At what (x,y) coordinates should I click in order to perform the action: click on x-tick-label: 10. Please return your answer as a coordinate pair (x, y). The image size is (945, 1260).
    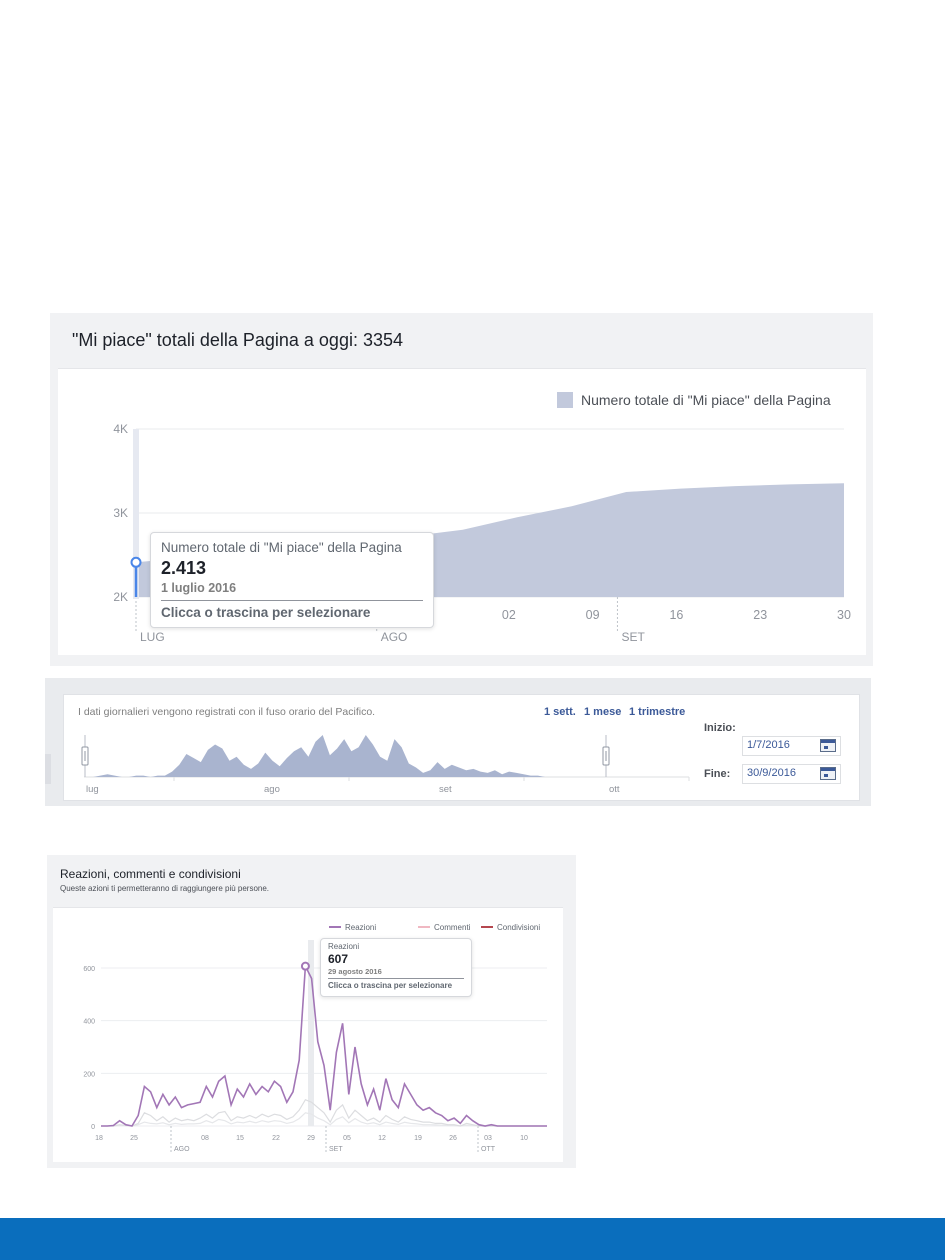
    Looking at the image, I should click on (524, 1138).